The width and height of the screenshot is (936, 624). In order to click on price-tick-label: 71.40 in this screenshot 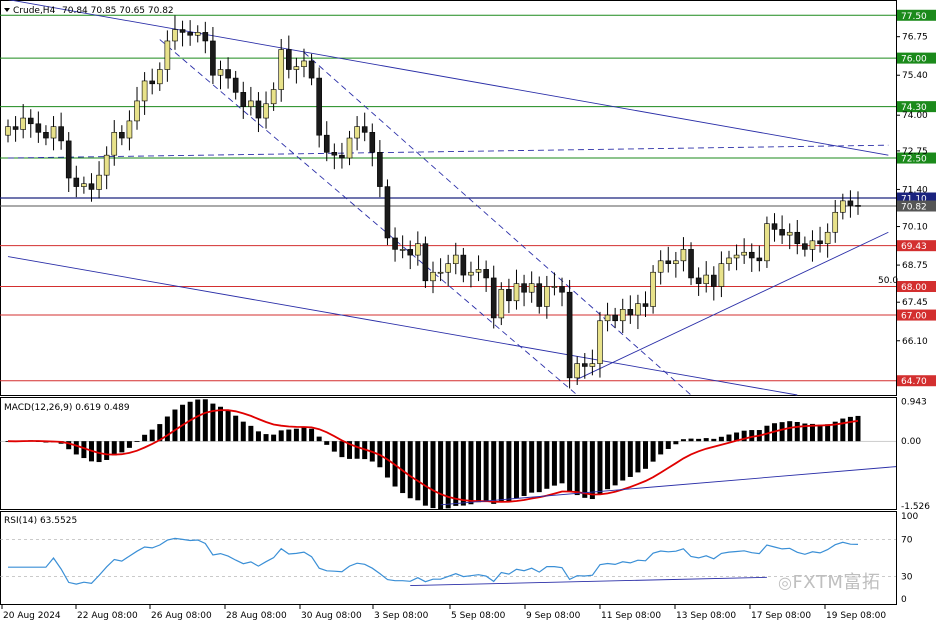, I will do `click(915, 190)`.